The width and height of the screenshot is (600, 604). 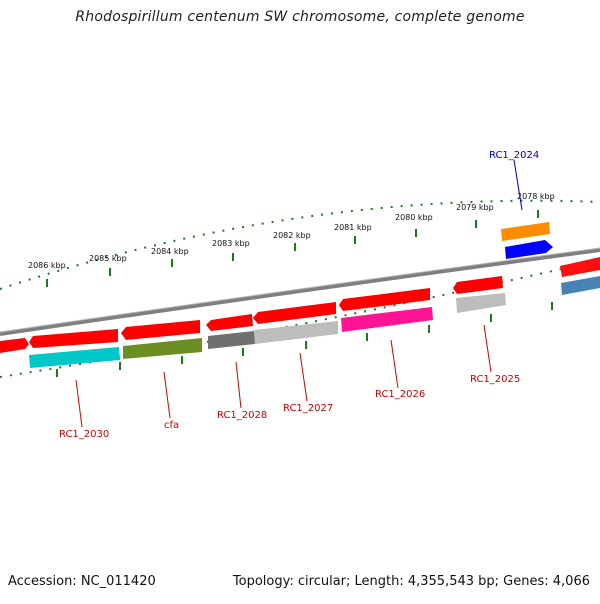 What do you see at coordinates (108, 258) in the screenshot?
I see `ruler-label: 2085 kbp` at bounding box center [108, 258].